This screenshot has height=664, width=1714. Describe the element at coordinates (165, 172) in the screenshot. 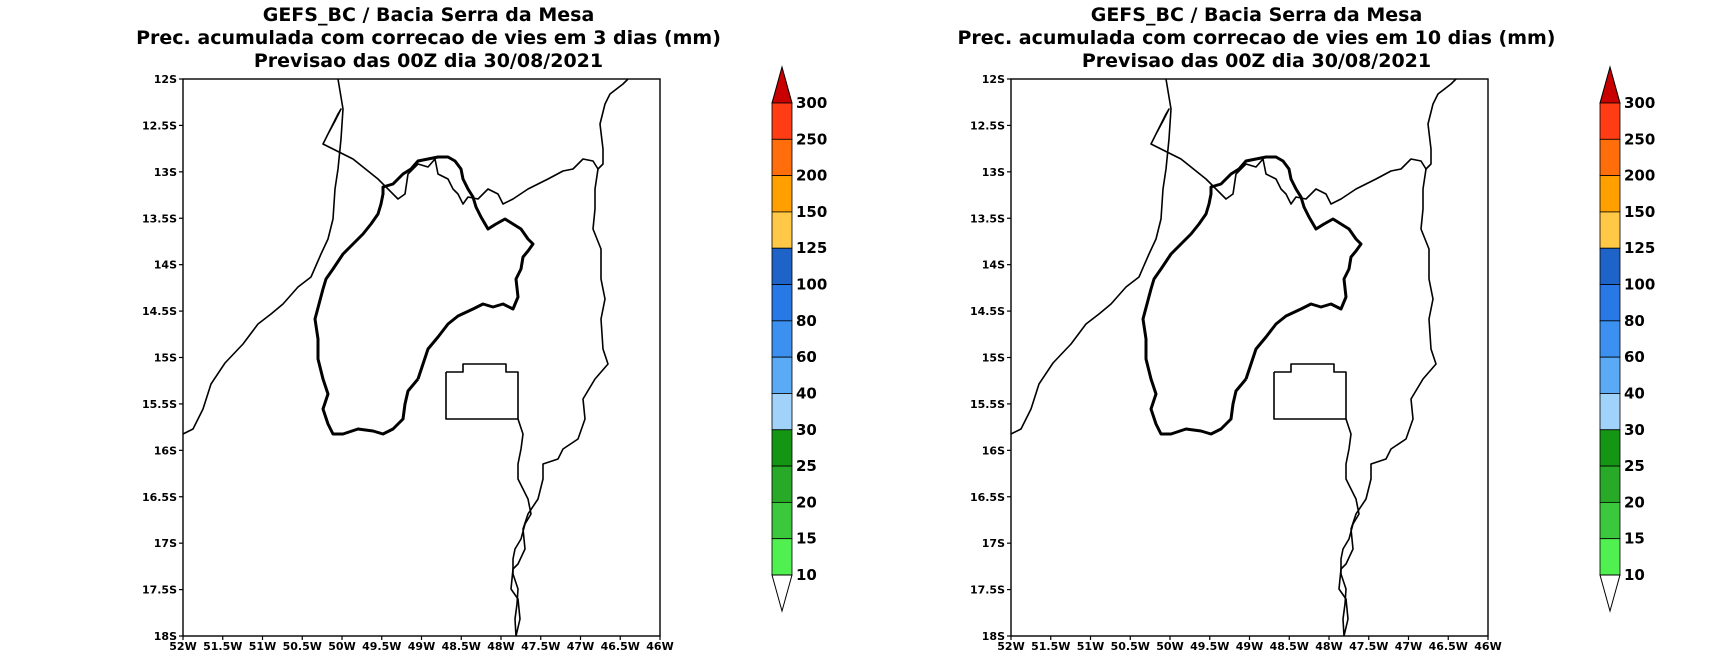

I see `lat-tick-label: 13S` at that location.